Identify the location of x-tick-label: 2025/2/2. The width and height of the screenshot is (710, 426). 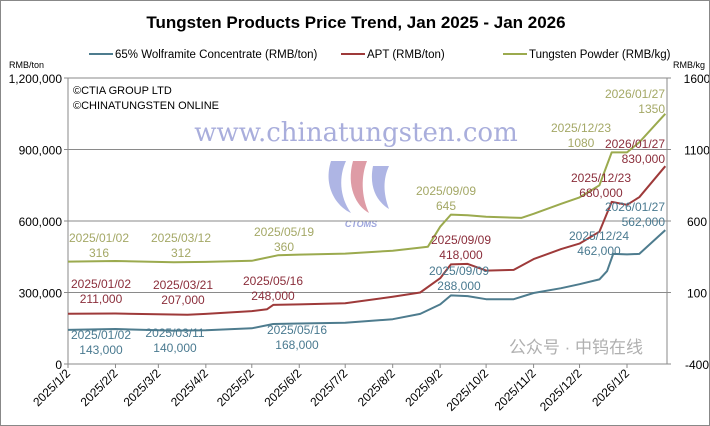
(99, 387).